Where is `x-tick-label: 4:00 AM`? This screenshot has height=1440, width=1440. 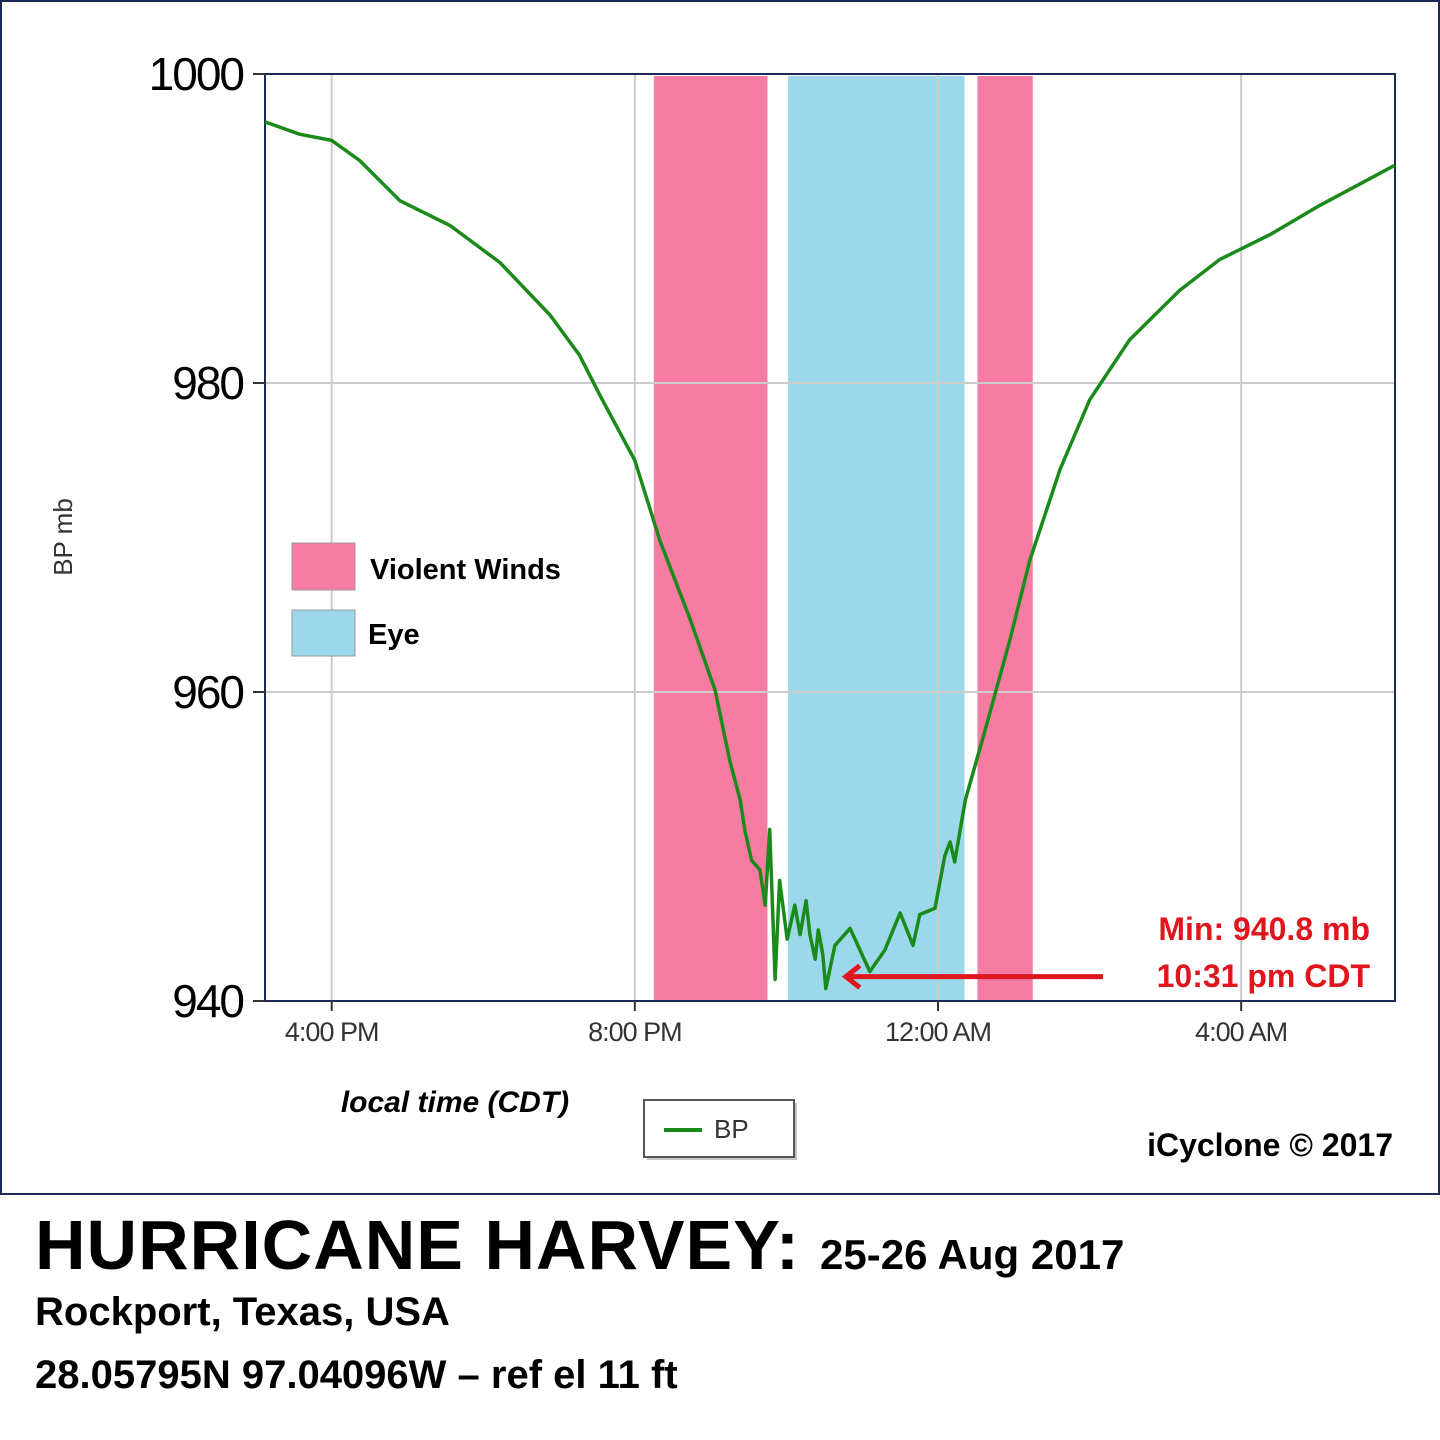 x-tick-label: 4:00 AM is located at coordinates (1241, 1032).